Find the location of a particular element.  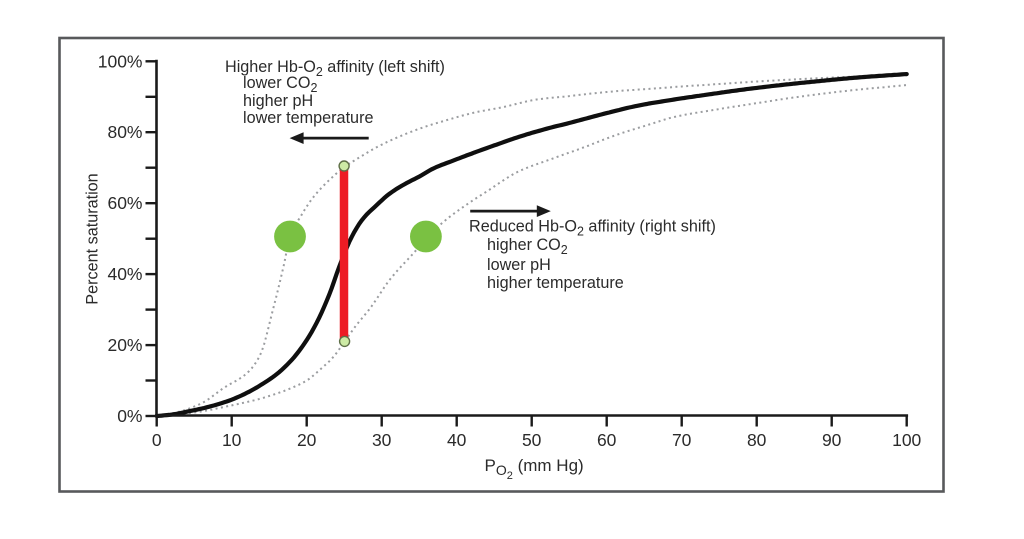

svg-text: lower pH is located at coordinates (519, 265).